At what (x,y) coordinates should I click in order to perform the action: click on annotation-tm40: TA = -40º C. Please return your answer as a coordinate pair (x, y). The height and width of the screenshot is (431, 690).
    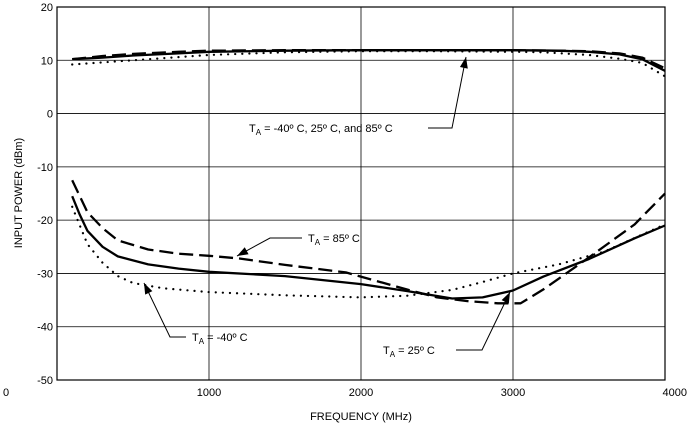
    Looking at the image, I should click on (195, 314).